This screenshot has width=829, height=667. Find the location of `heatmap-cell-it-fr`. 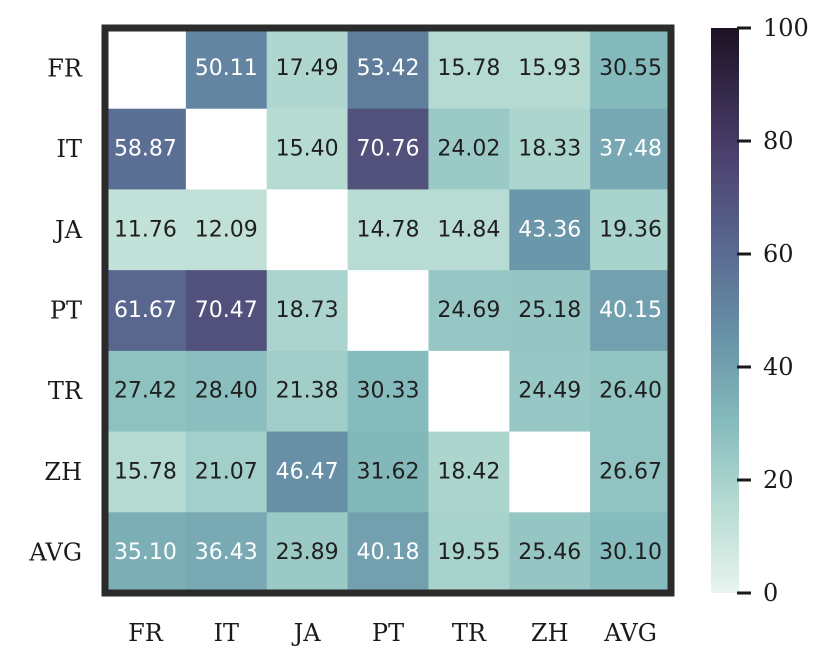

heatmap-cell-it-fr is located at coordinates (146, 149).